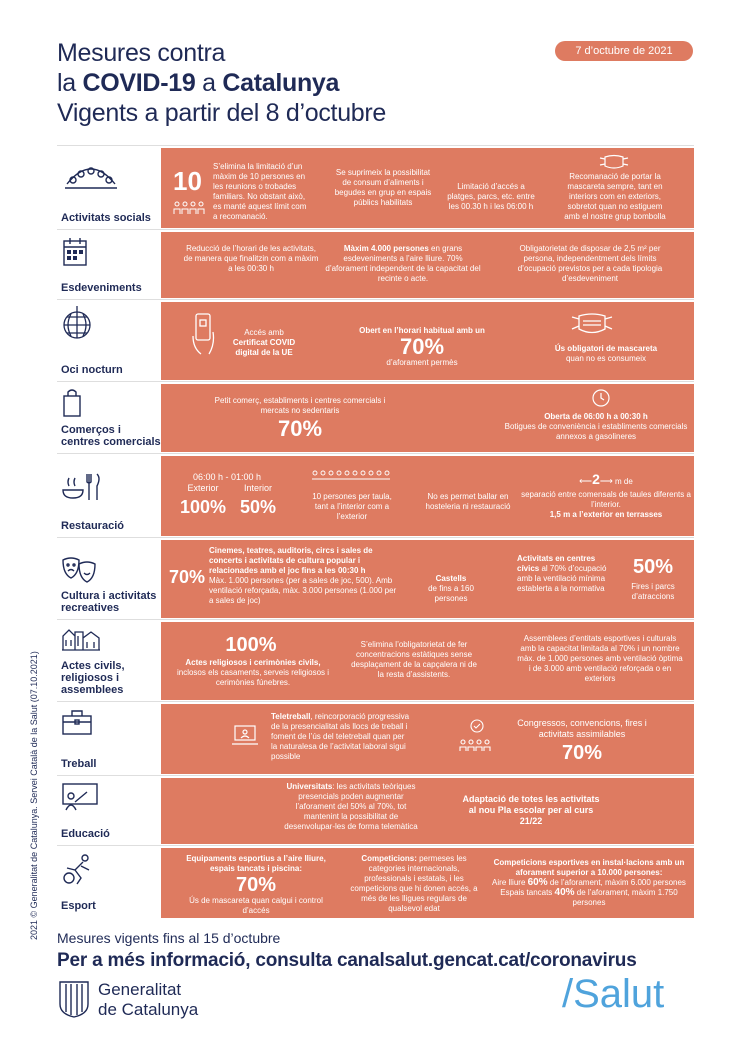 Image resolution: width=750 pixels, height=1059 pixels. What do you see at coordinates (109, 602) in the screenshot?
I see `category-label: Cultura i activitats recreatives` at bounding box center [109, 602].